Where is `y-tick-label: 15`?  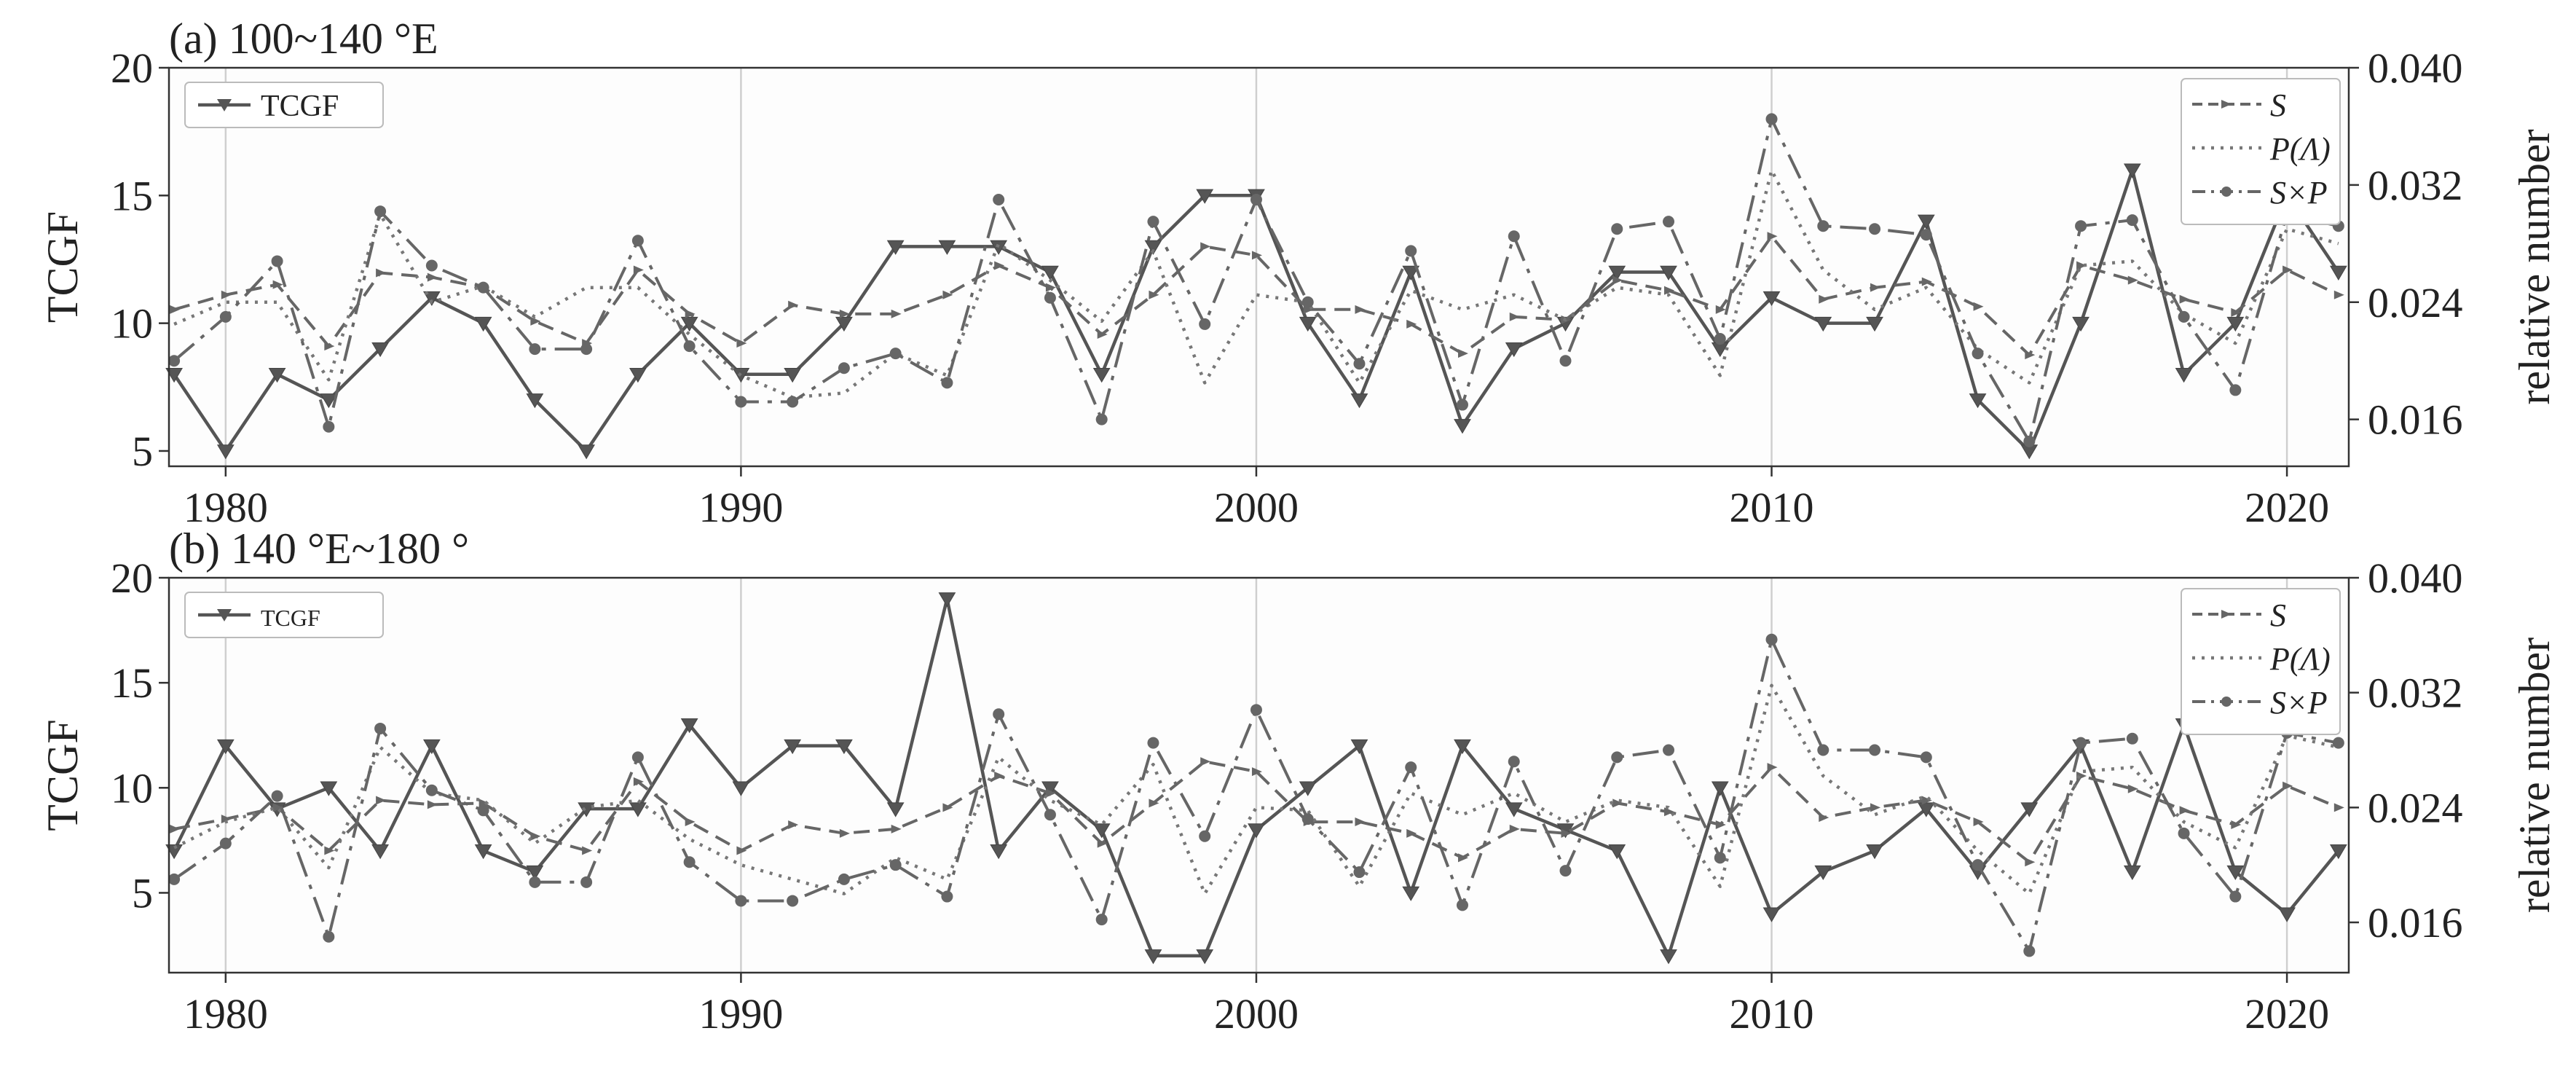
y-tick-label: 15 is located at coordinates (132, 683).